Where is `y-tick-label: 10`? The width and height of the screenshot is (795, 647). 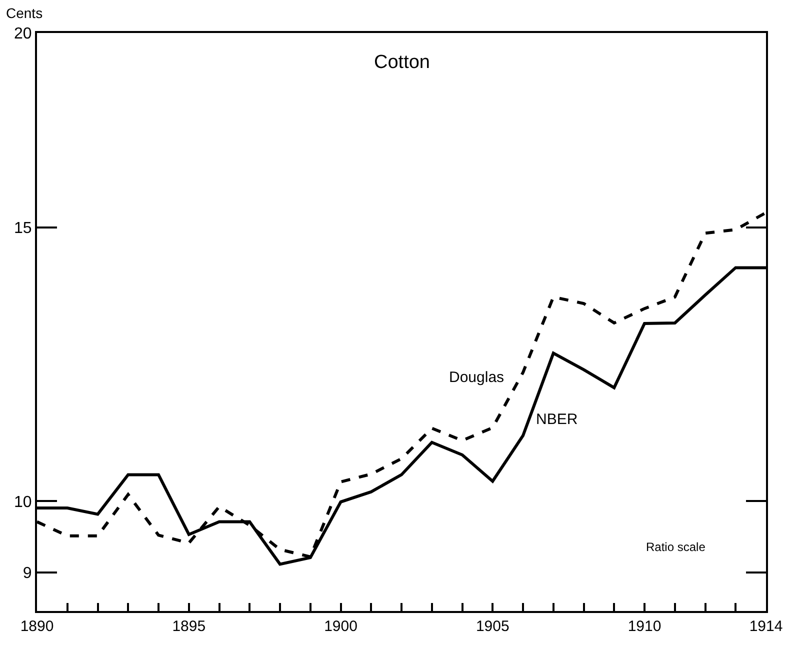 y-tick-label: 10 is located at coordinates (23, 502).